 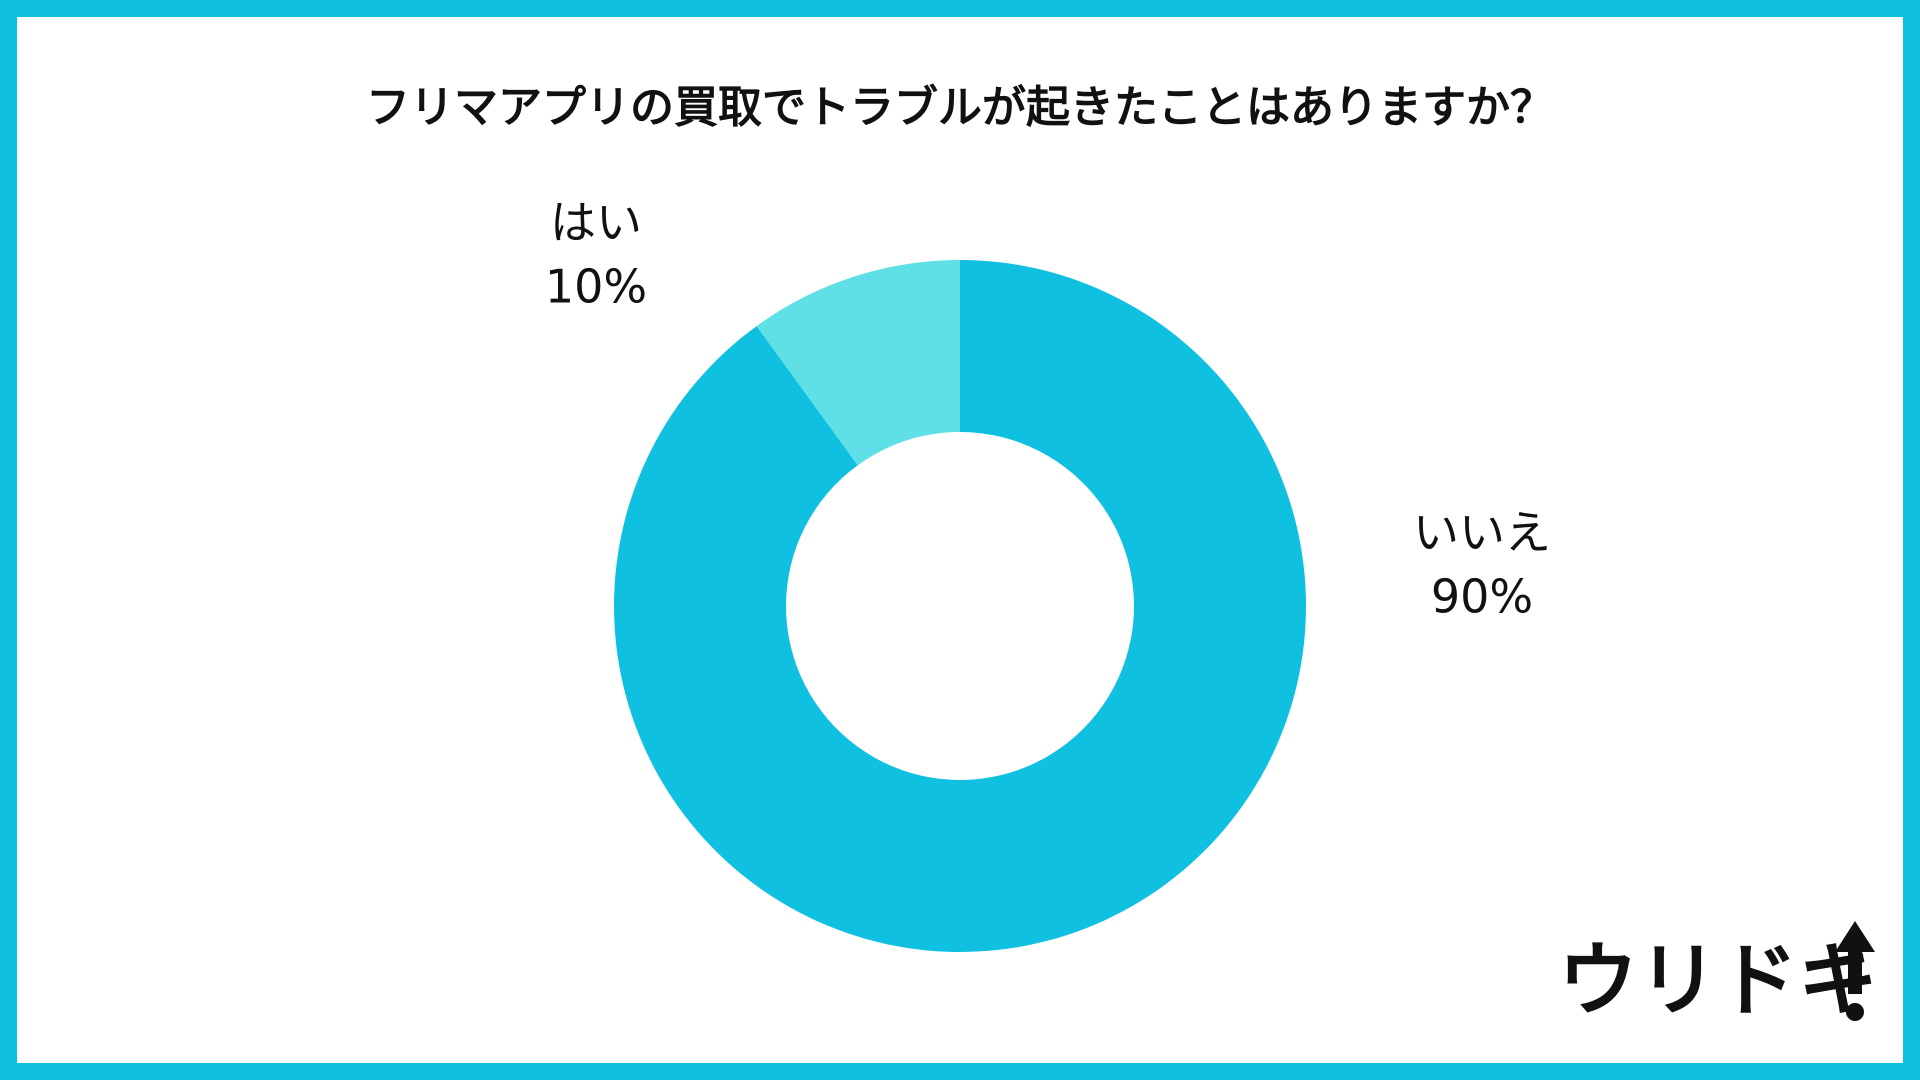 I want to click on donut-slice, so click(x=858, y=363).